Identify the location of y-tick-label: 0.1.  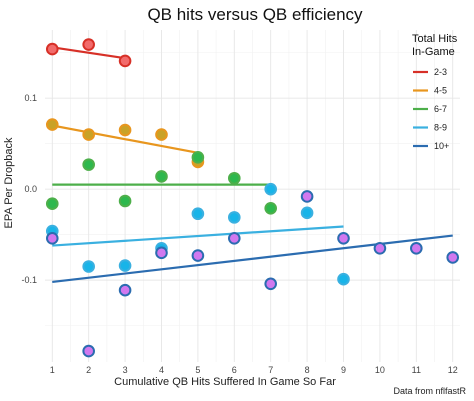
(30, 98).